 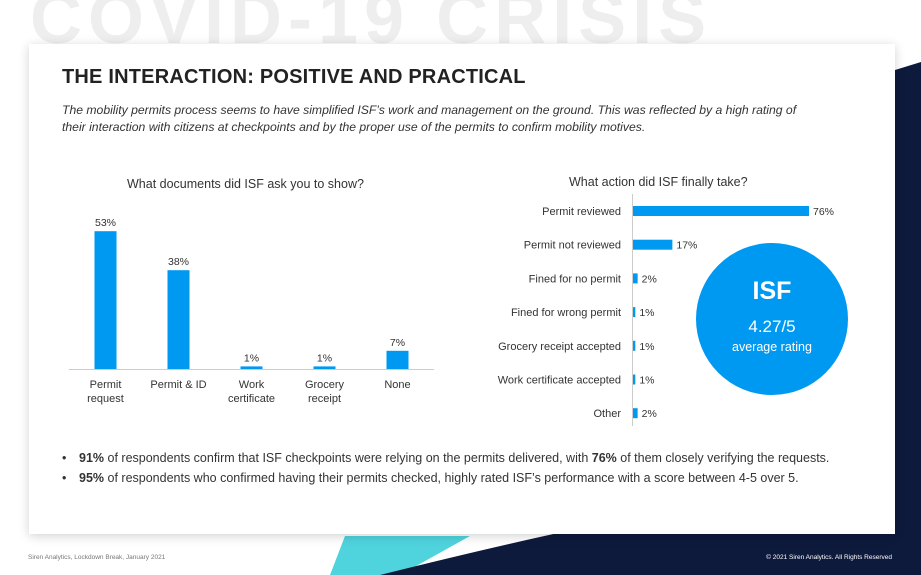 I want to click on category-label: Work certificate accepted, so click(x=559, y=381).